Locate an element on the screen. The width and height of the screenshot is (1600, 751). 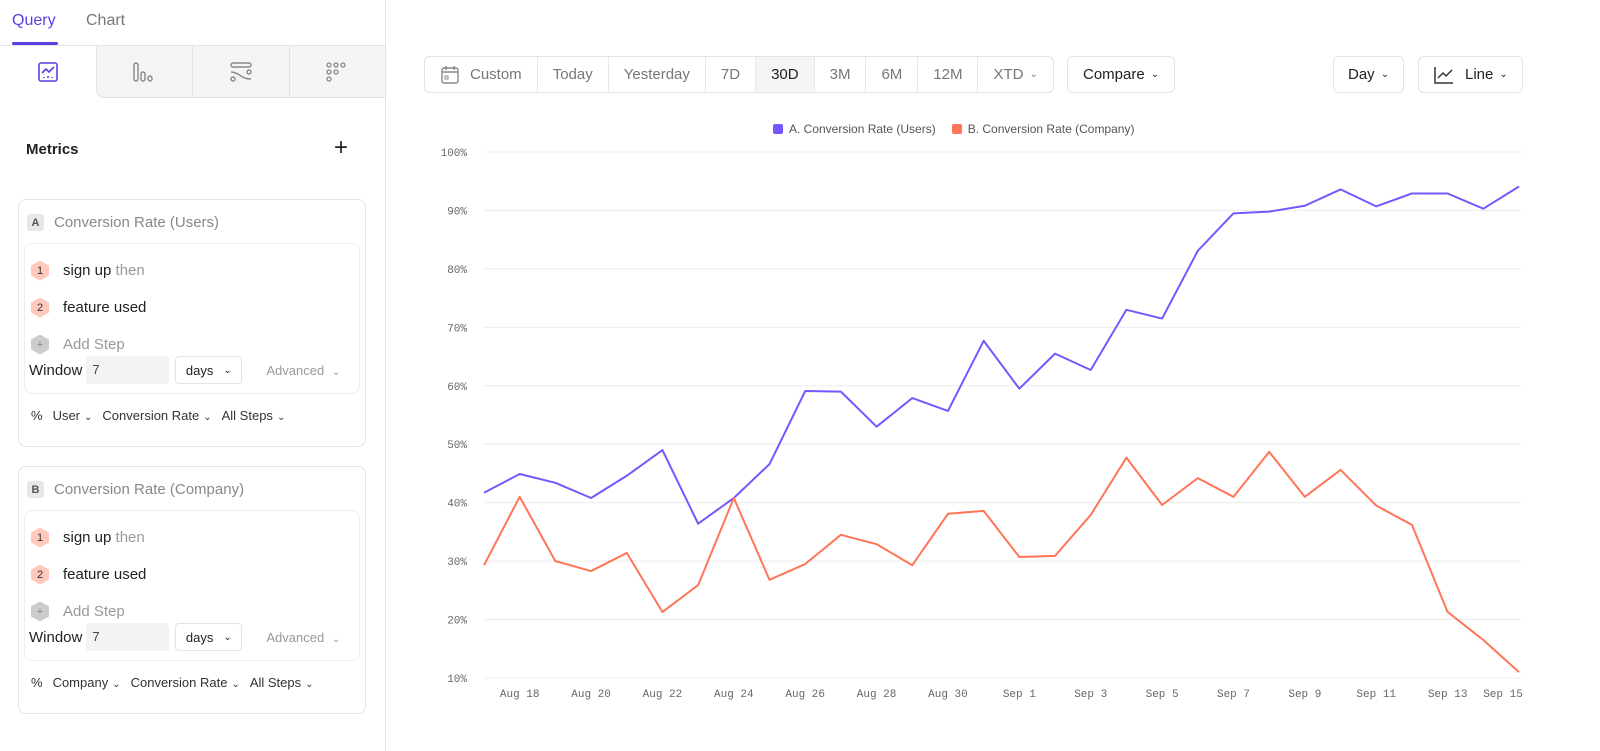
interval-dropdown: Day ⌄ is located at coordinates (1369, 74).